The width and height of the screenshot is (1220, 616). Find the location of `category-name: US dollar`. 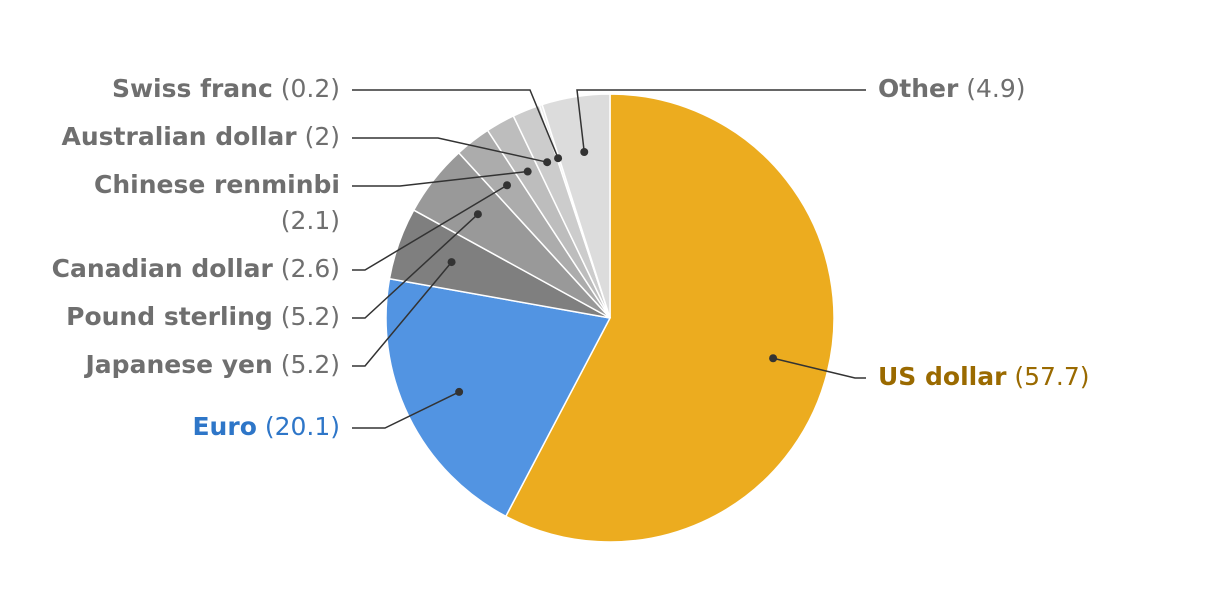

category-name: US dollar is located at coordinates (942, 376).